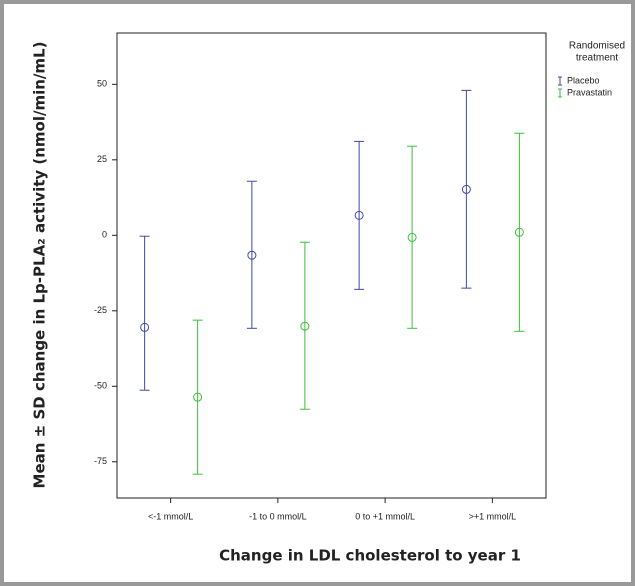 The width and height of the screenshot is (635, 586). I want to click on legend-title: Randomised, so click(597, 46).